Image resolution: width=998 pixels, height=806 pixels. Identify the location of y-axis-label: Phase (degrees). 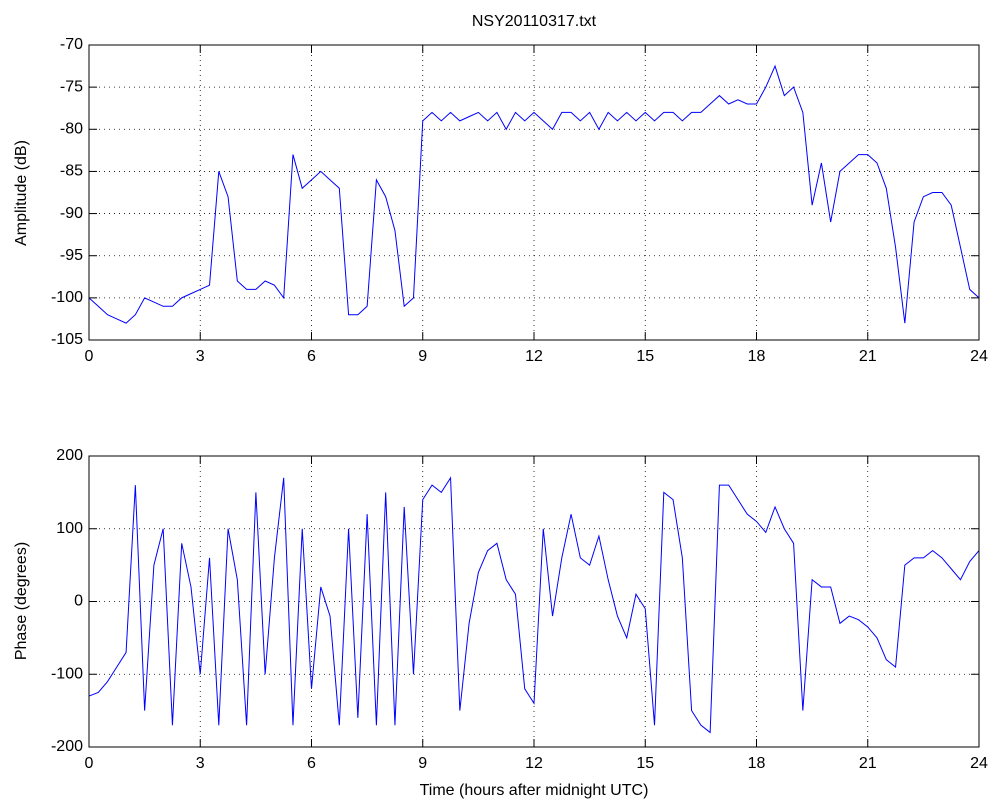
(21, 601).